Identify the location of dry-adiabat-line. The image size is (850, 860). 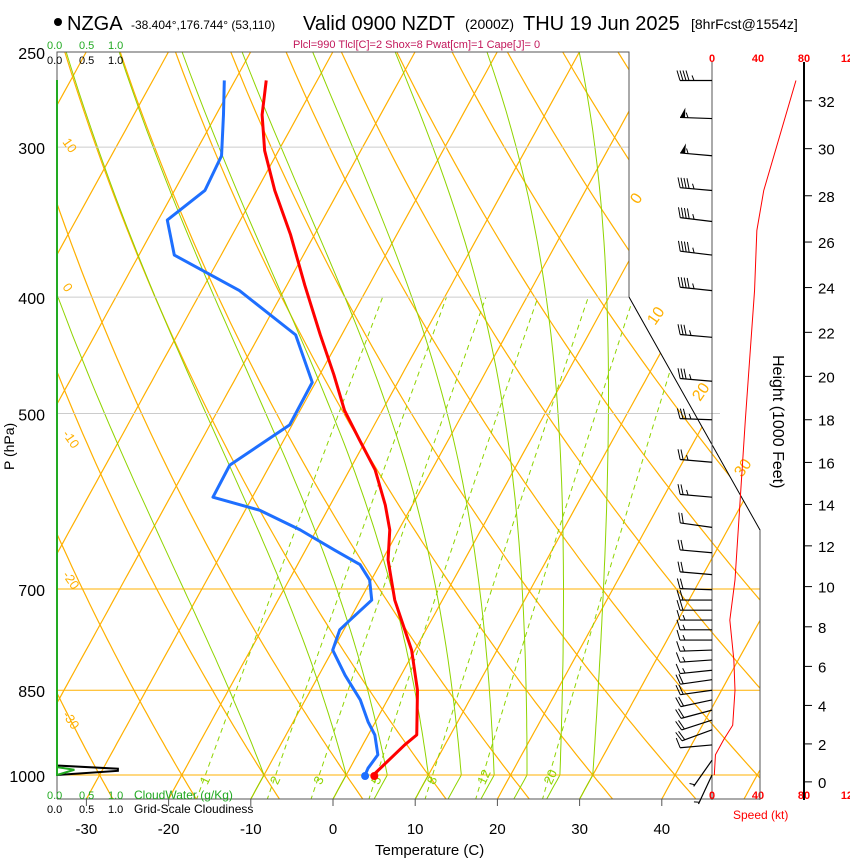
(86, 425).